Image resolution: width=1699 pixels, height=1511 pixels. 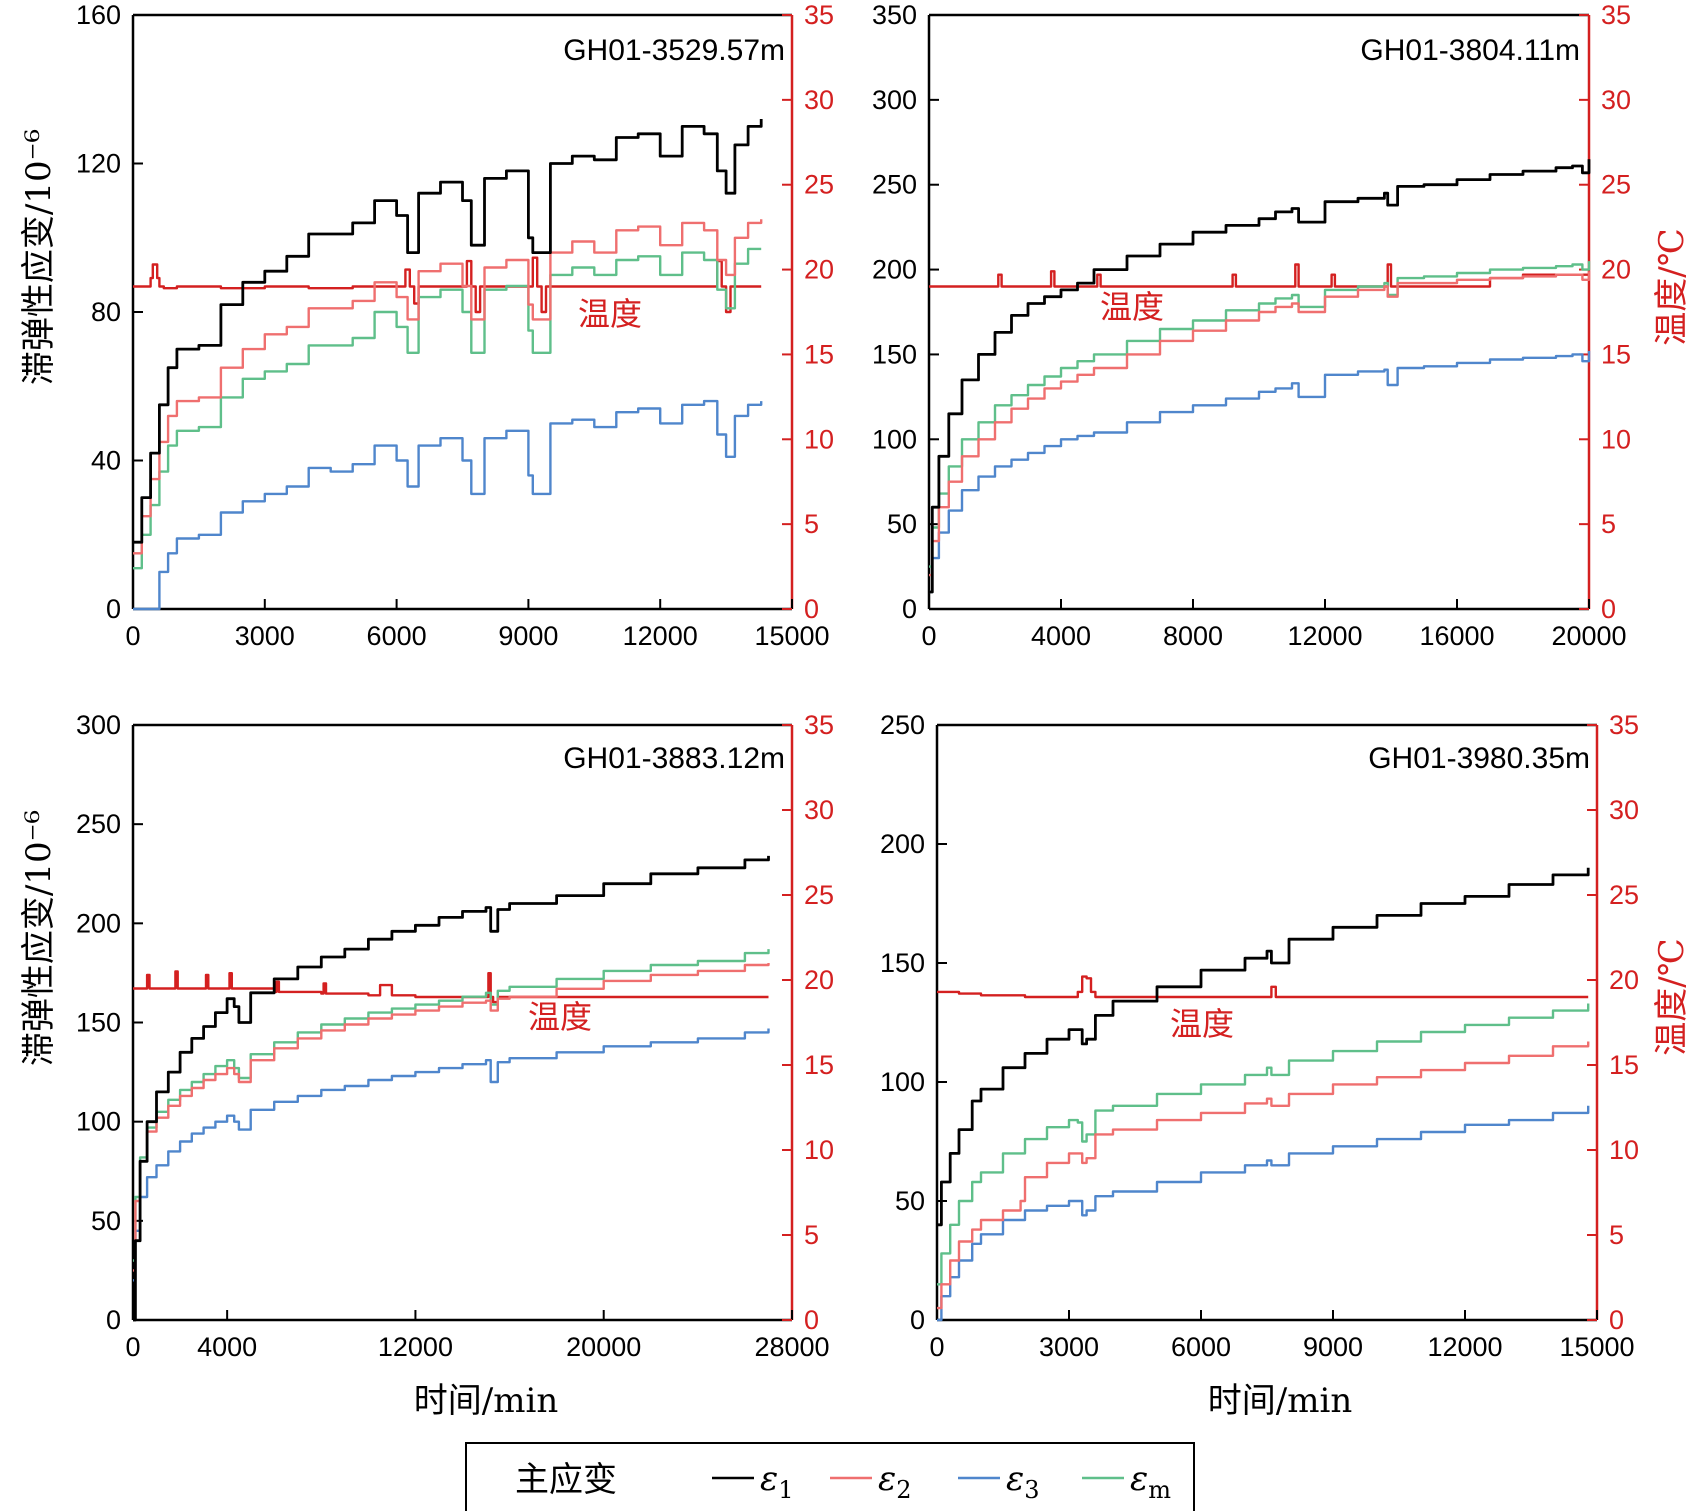 What do you see at coordinates (1193, 636) in the screenshot?
I see `x-tick-label: 8000` at bounding box center [1193, 636].